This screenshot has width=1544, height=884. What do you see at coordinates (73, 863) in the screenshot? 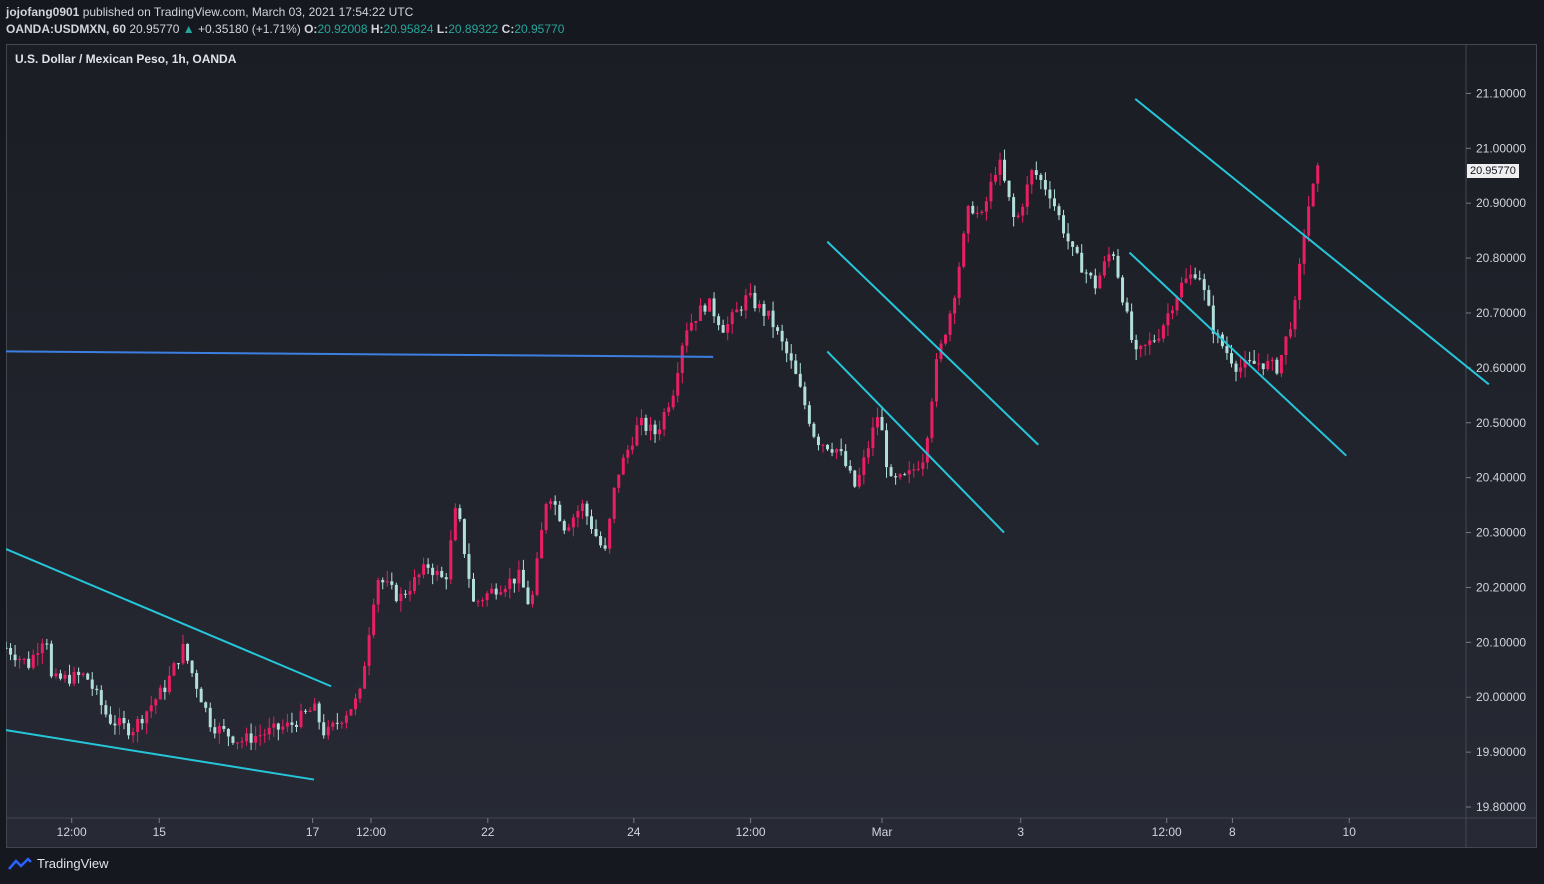
I see `brand-name: TradingView` at bounding box center [73, 863].